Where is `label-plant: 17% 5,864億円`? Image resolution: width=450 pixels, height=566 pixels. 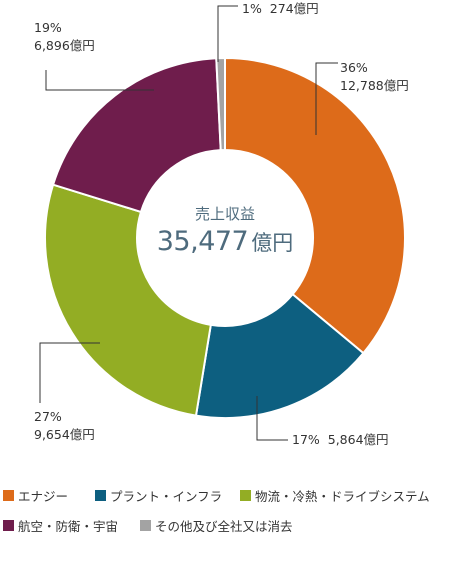
label-plant: 17% 5,864億円 is located at coordinates (340, 440).